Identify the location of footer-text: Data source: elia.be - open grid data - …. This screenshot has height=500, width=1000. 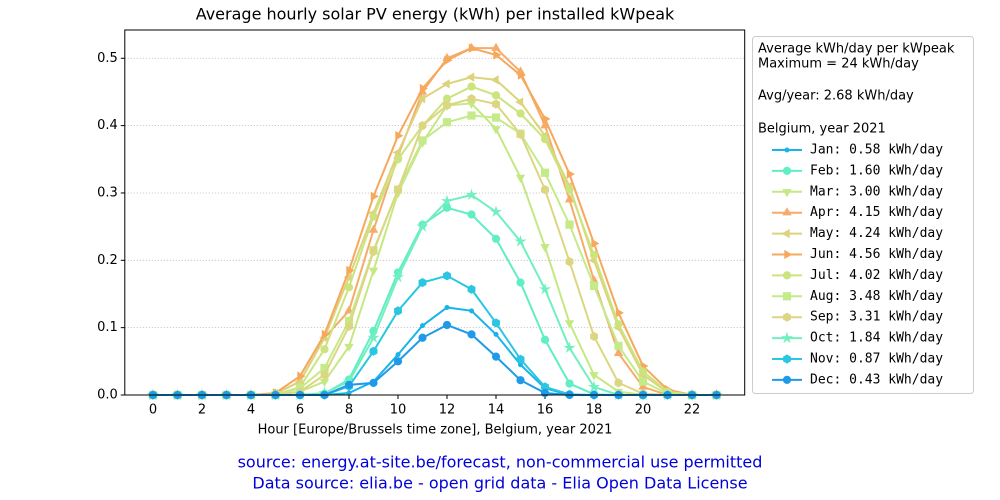
(499, 483).